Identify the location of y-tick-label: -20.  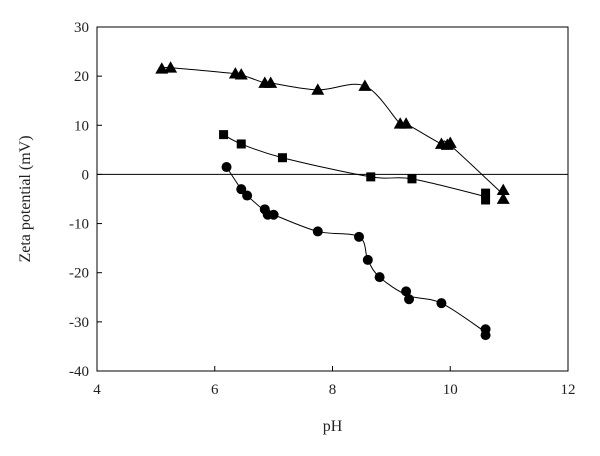
(79, 274).